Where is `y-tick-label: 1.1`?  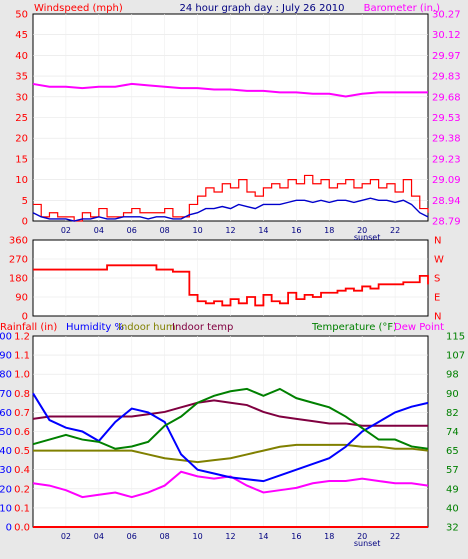
y-tick-label: 1.1 is located at coordinates (22, 356).